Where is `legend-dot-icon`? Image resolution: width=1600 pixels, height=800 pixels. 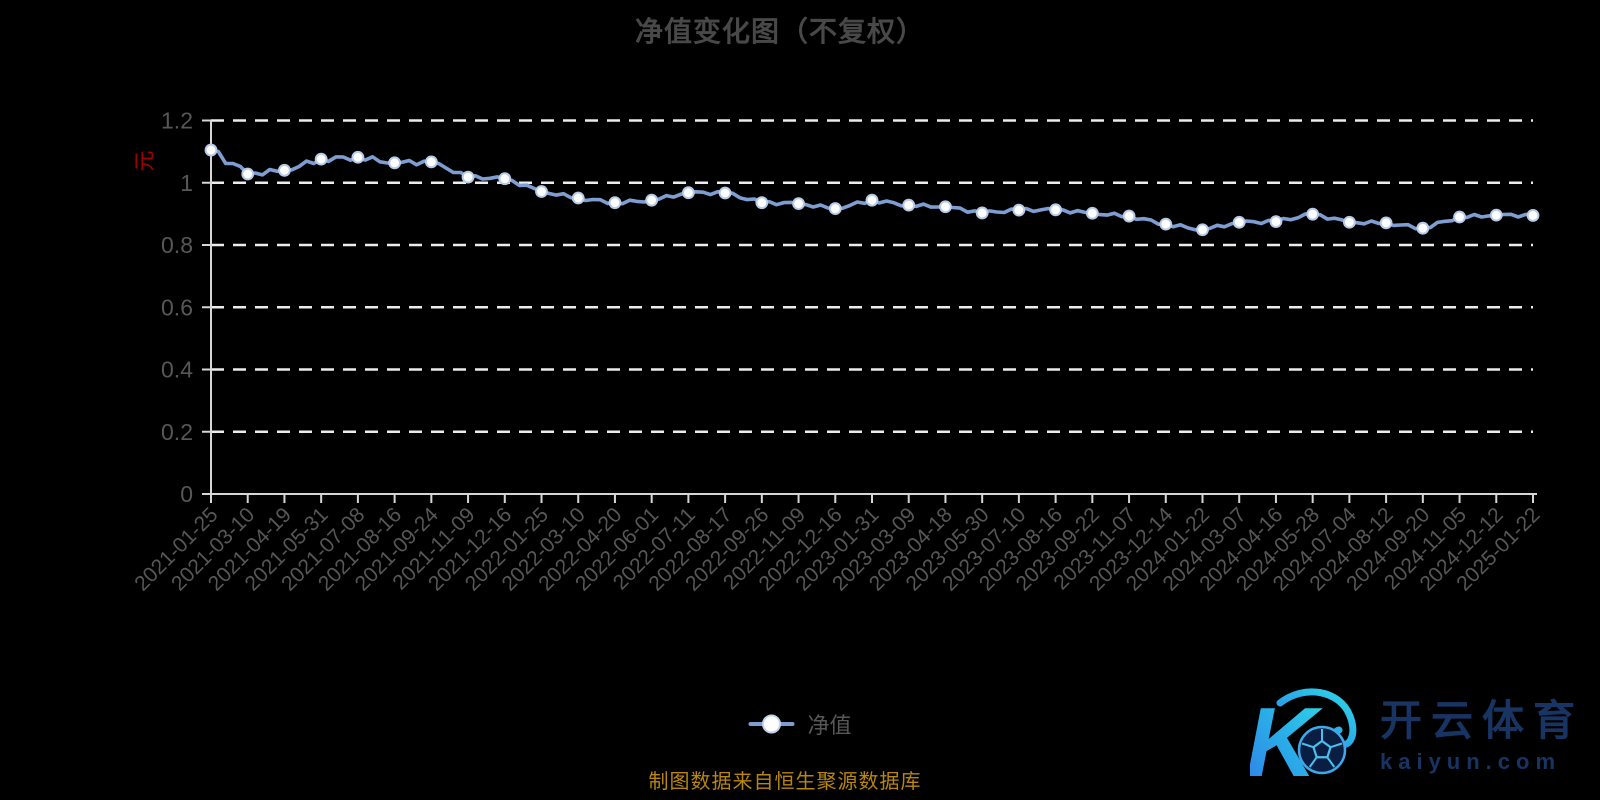
legend-dot-icon is located at coordinates (771, 724).